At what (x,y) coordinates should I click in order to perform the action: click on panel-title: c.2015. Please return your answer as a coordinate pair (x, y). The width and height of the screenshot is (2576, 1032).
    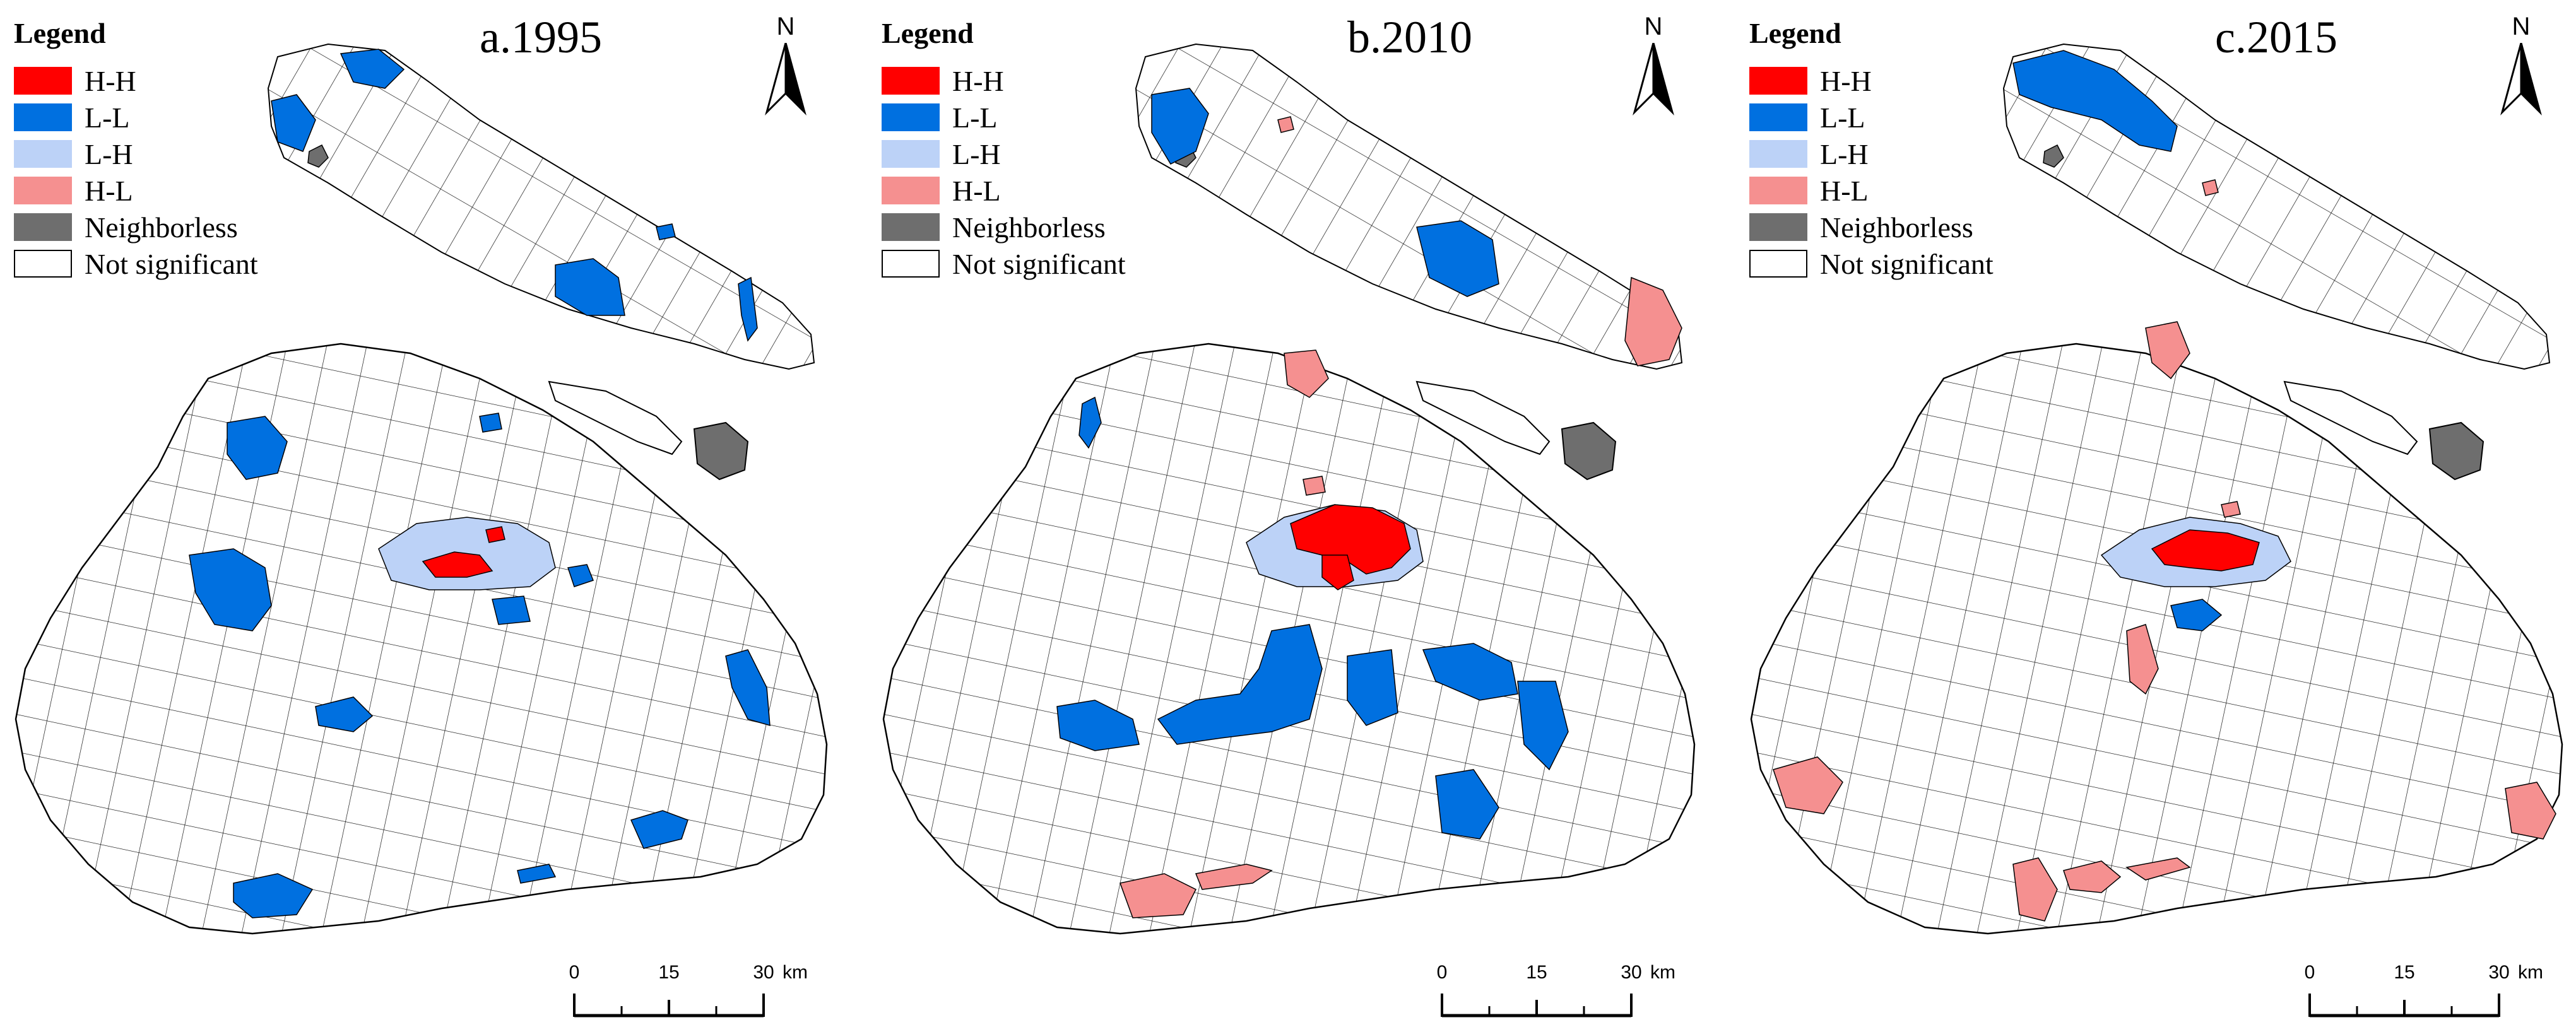
    Looking at the image, I should click on (2276, 37).